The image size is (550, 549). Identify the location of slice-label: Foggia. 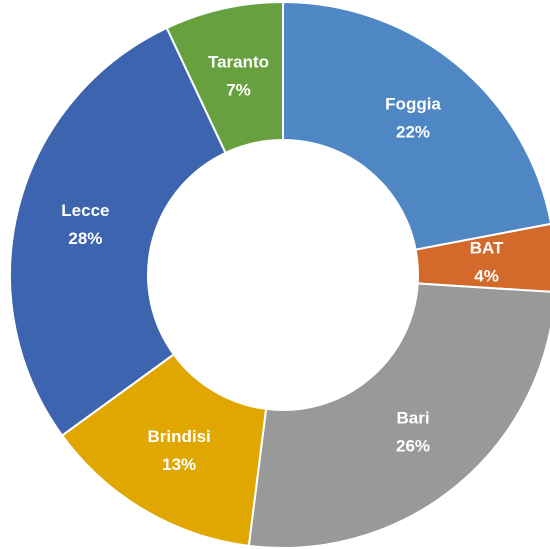
(413, 103).